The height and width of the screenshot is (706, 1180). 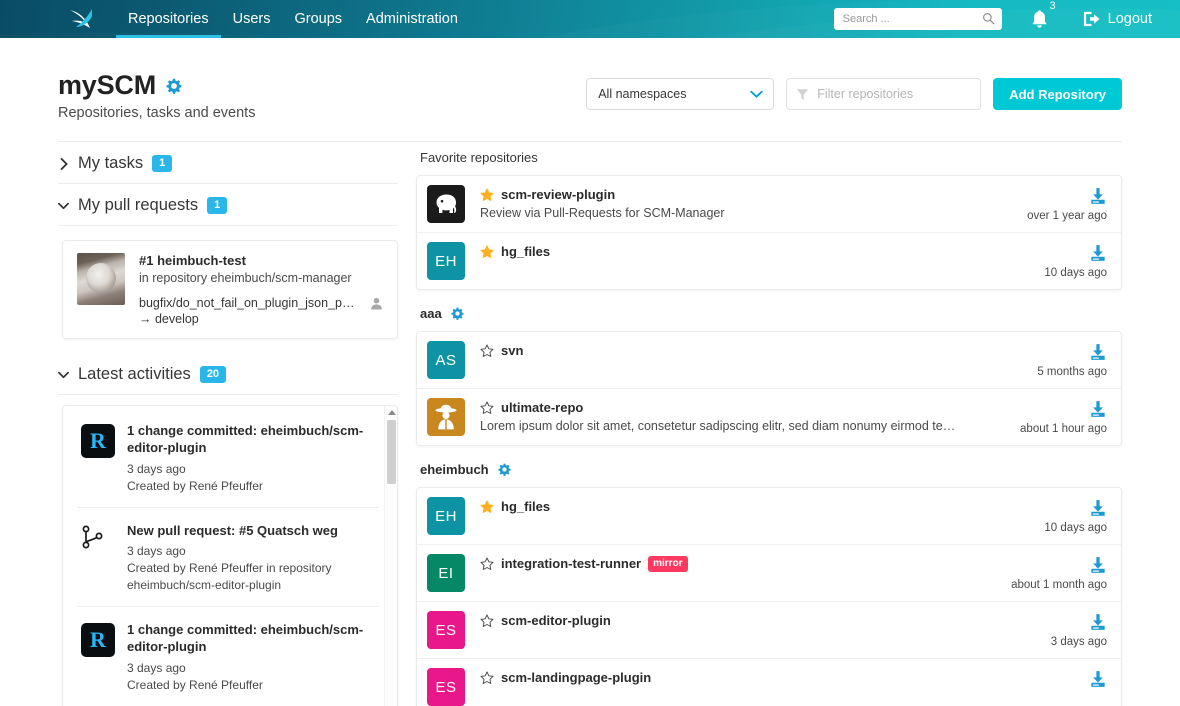 What do you see at coordinates (376, 306) in the screenshot?
I see `user-icon` at bounding box center [376, 306].